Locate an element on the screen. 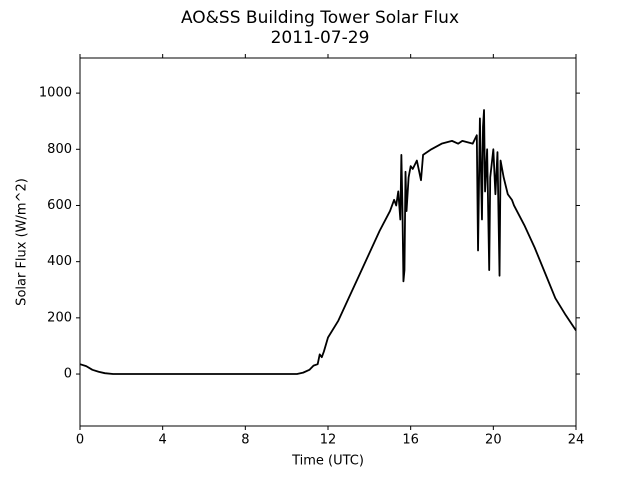 This screenshot has height=480, width=640. x-tick-label: 12 is located at coordinates (328, 440).